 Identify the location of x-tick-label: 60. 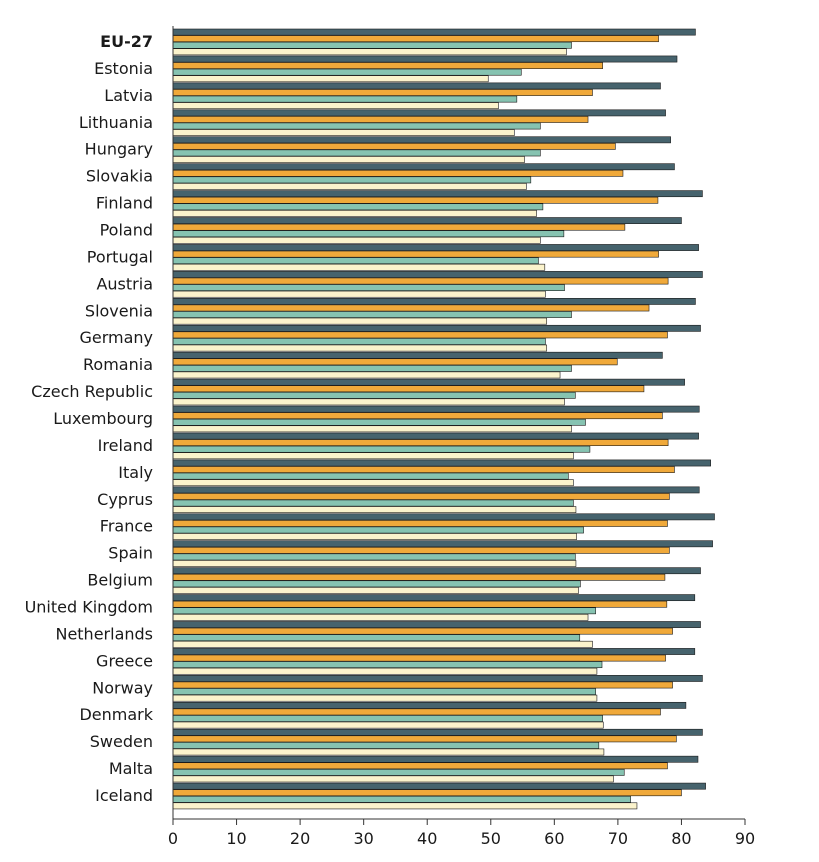
(554, 838).